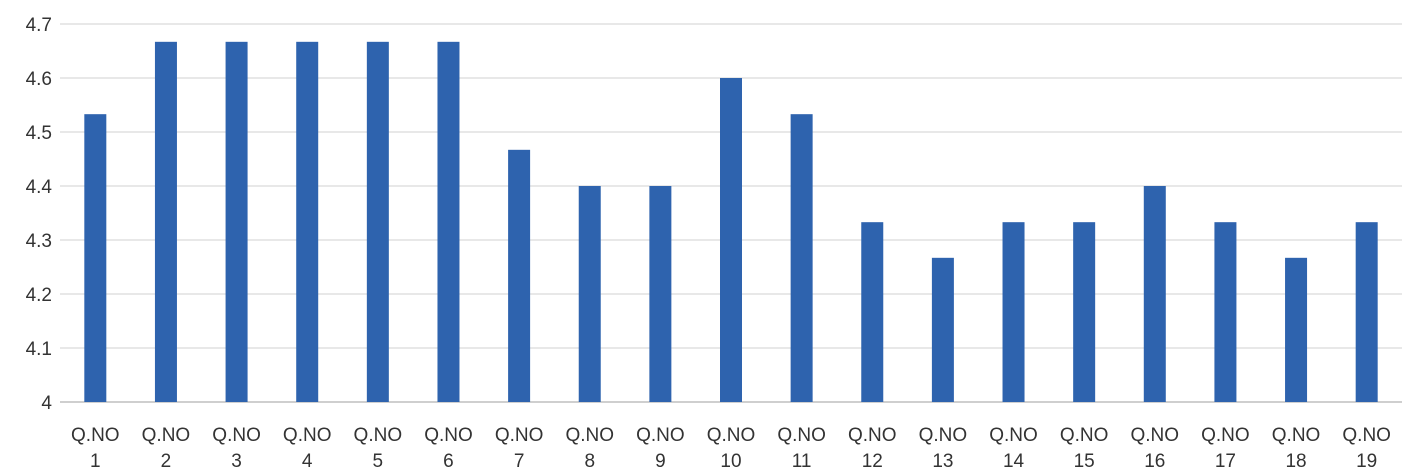  I want to click on x-tick-label: 6, so click(448, 461).